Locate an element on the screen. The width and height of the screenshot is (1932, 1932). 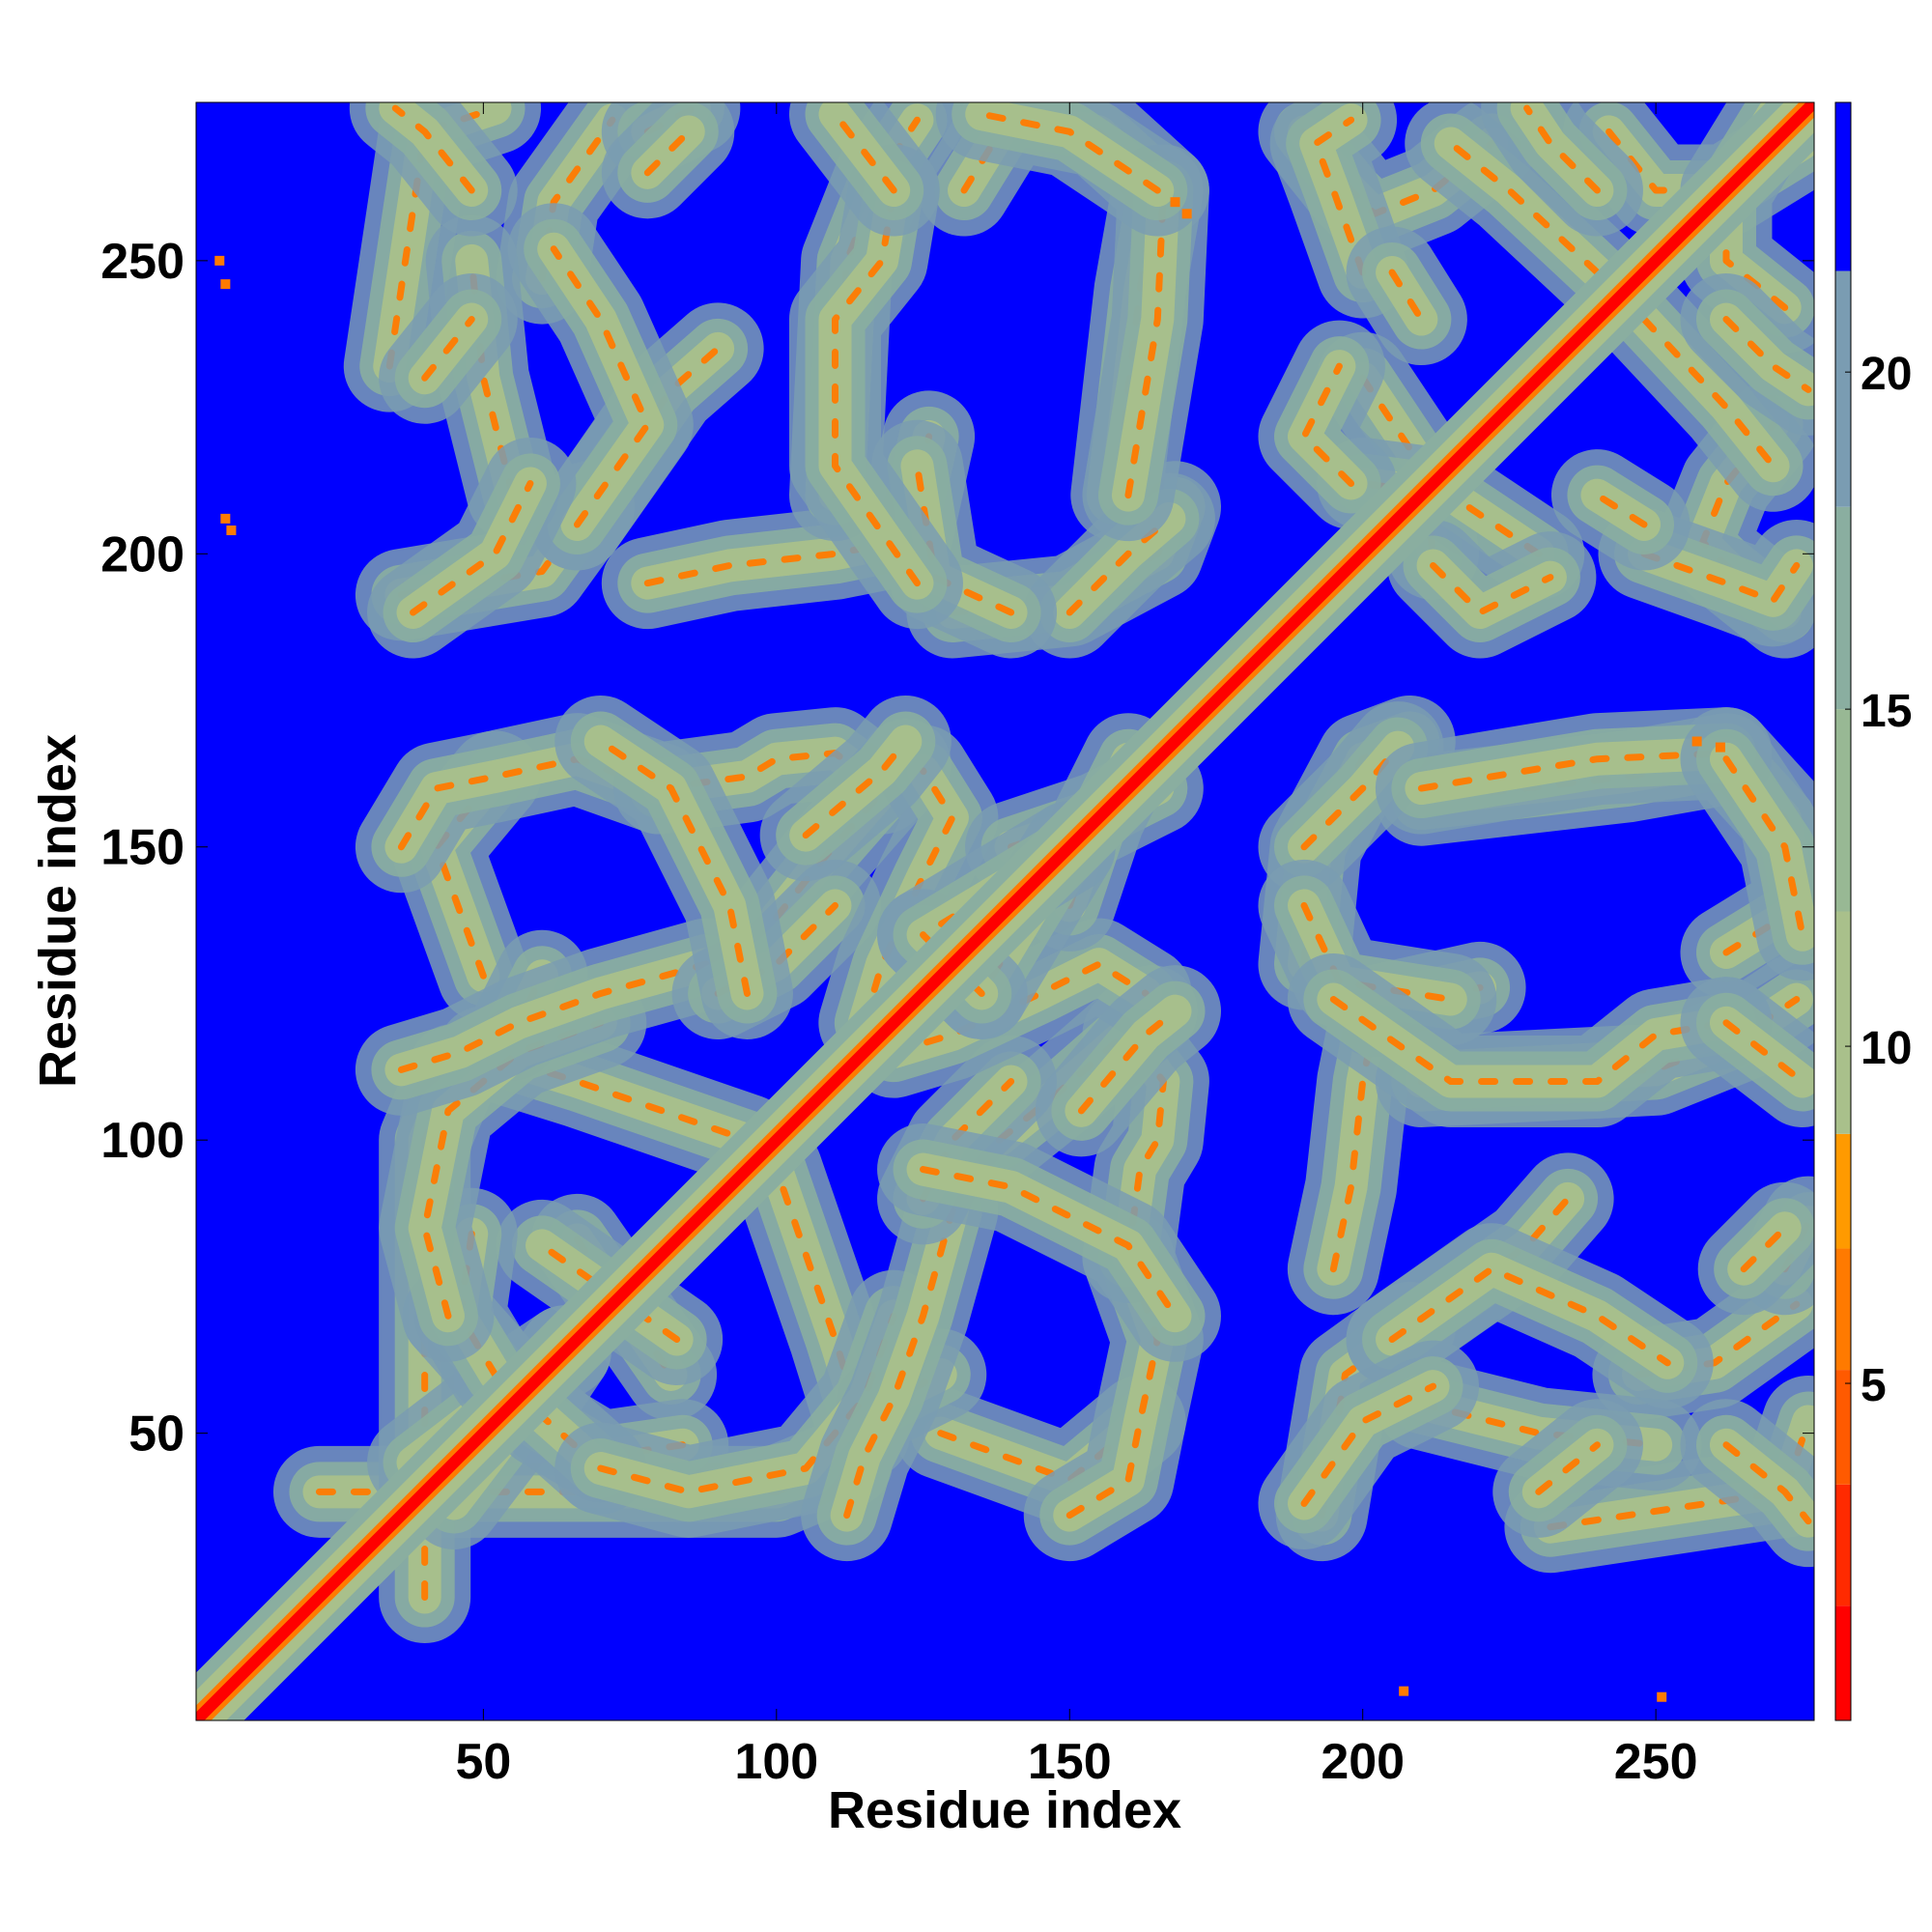
y-tick-label-3: 200 is located at coordinates (142, 554).